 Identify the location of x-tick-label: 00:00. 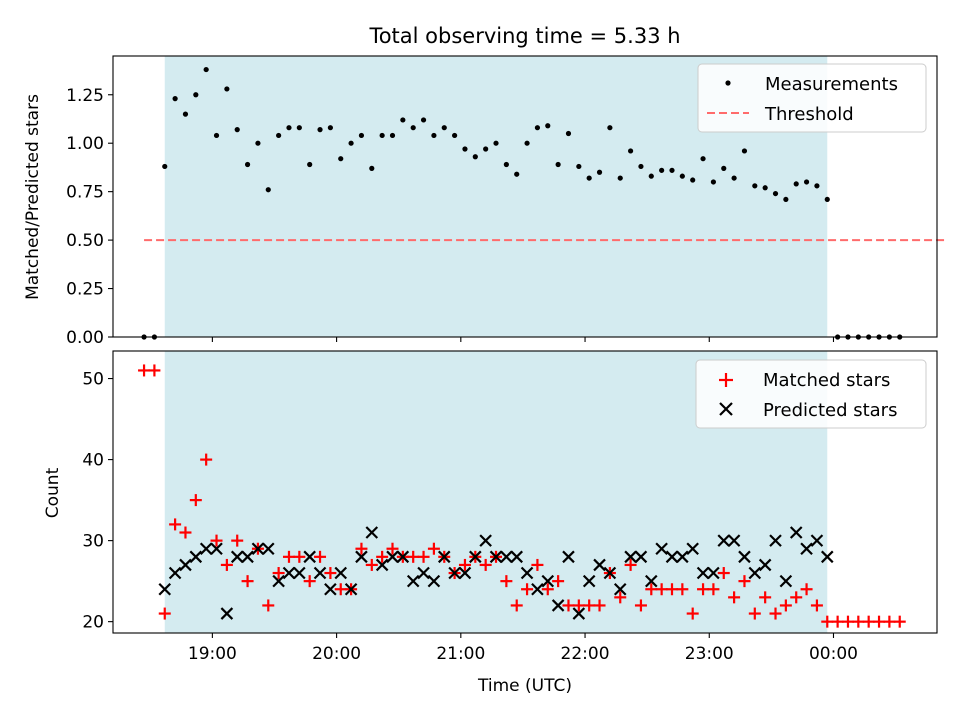
(833, 654).